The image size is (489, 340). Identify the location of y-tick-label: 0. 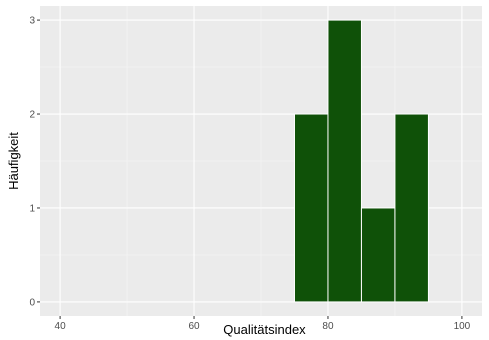
(32, 302).